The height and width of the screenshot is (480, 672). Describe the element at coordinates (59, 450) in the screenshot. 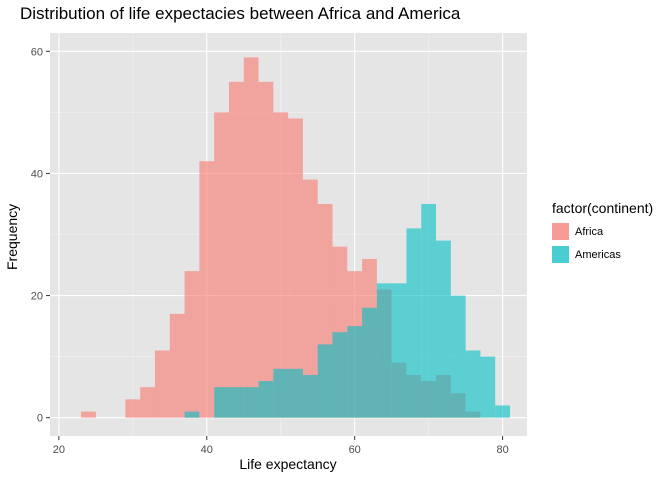

I see `x-tick-label: 20` at that location.